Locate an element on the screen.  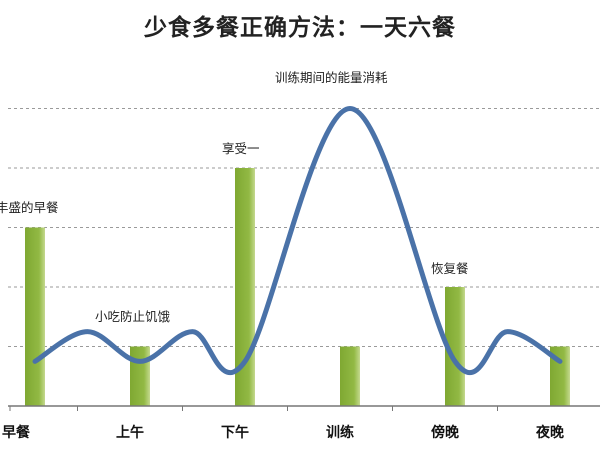
chart-title: 少食多餐正确方法：一天六餐 is located at coordinates (300, 28).